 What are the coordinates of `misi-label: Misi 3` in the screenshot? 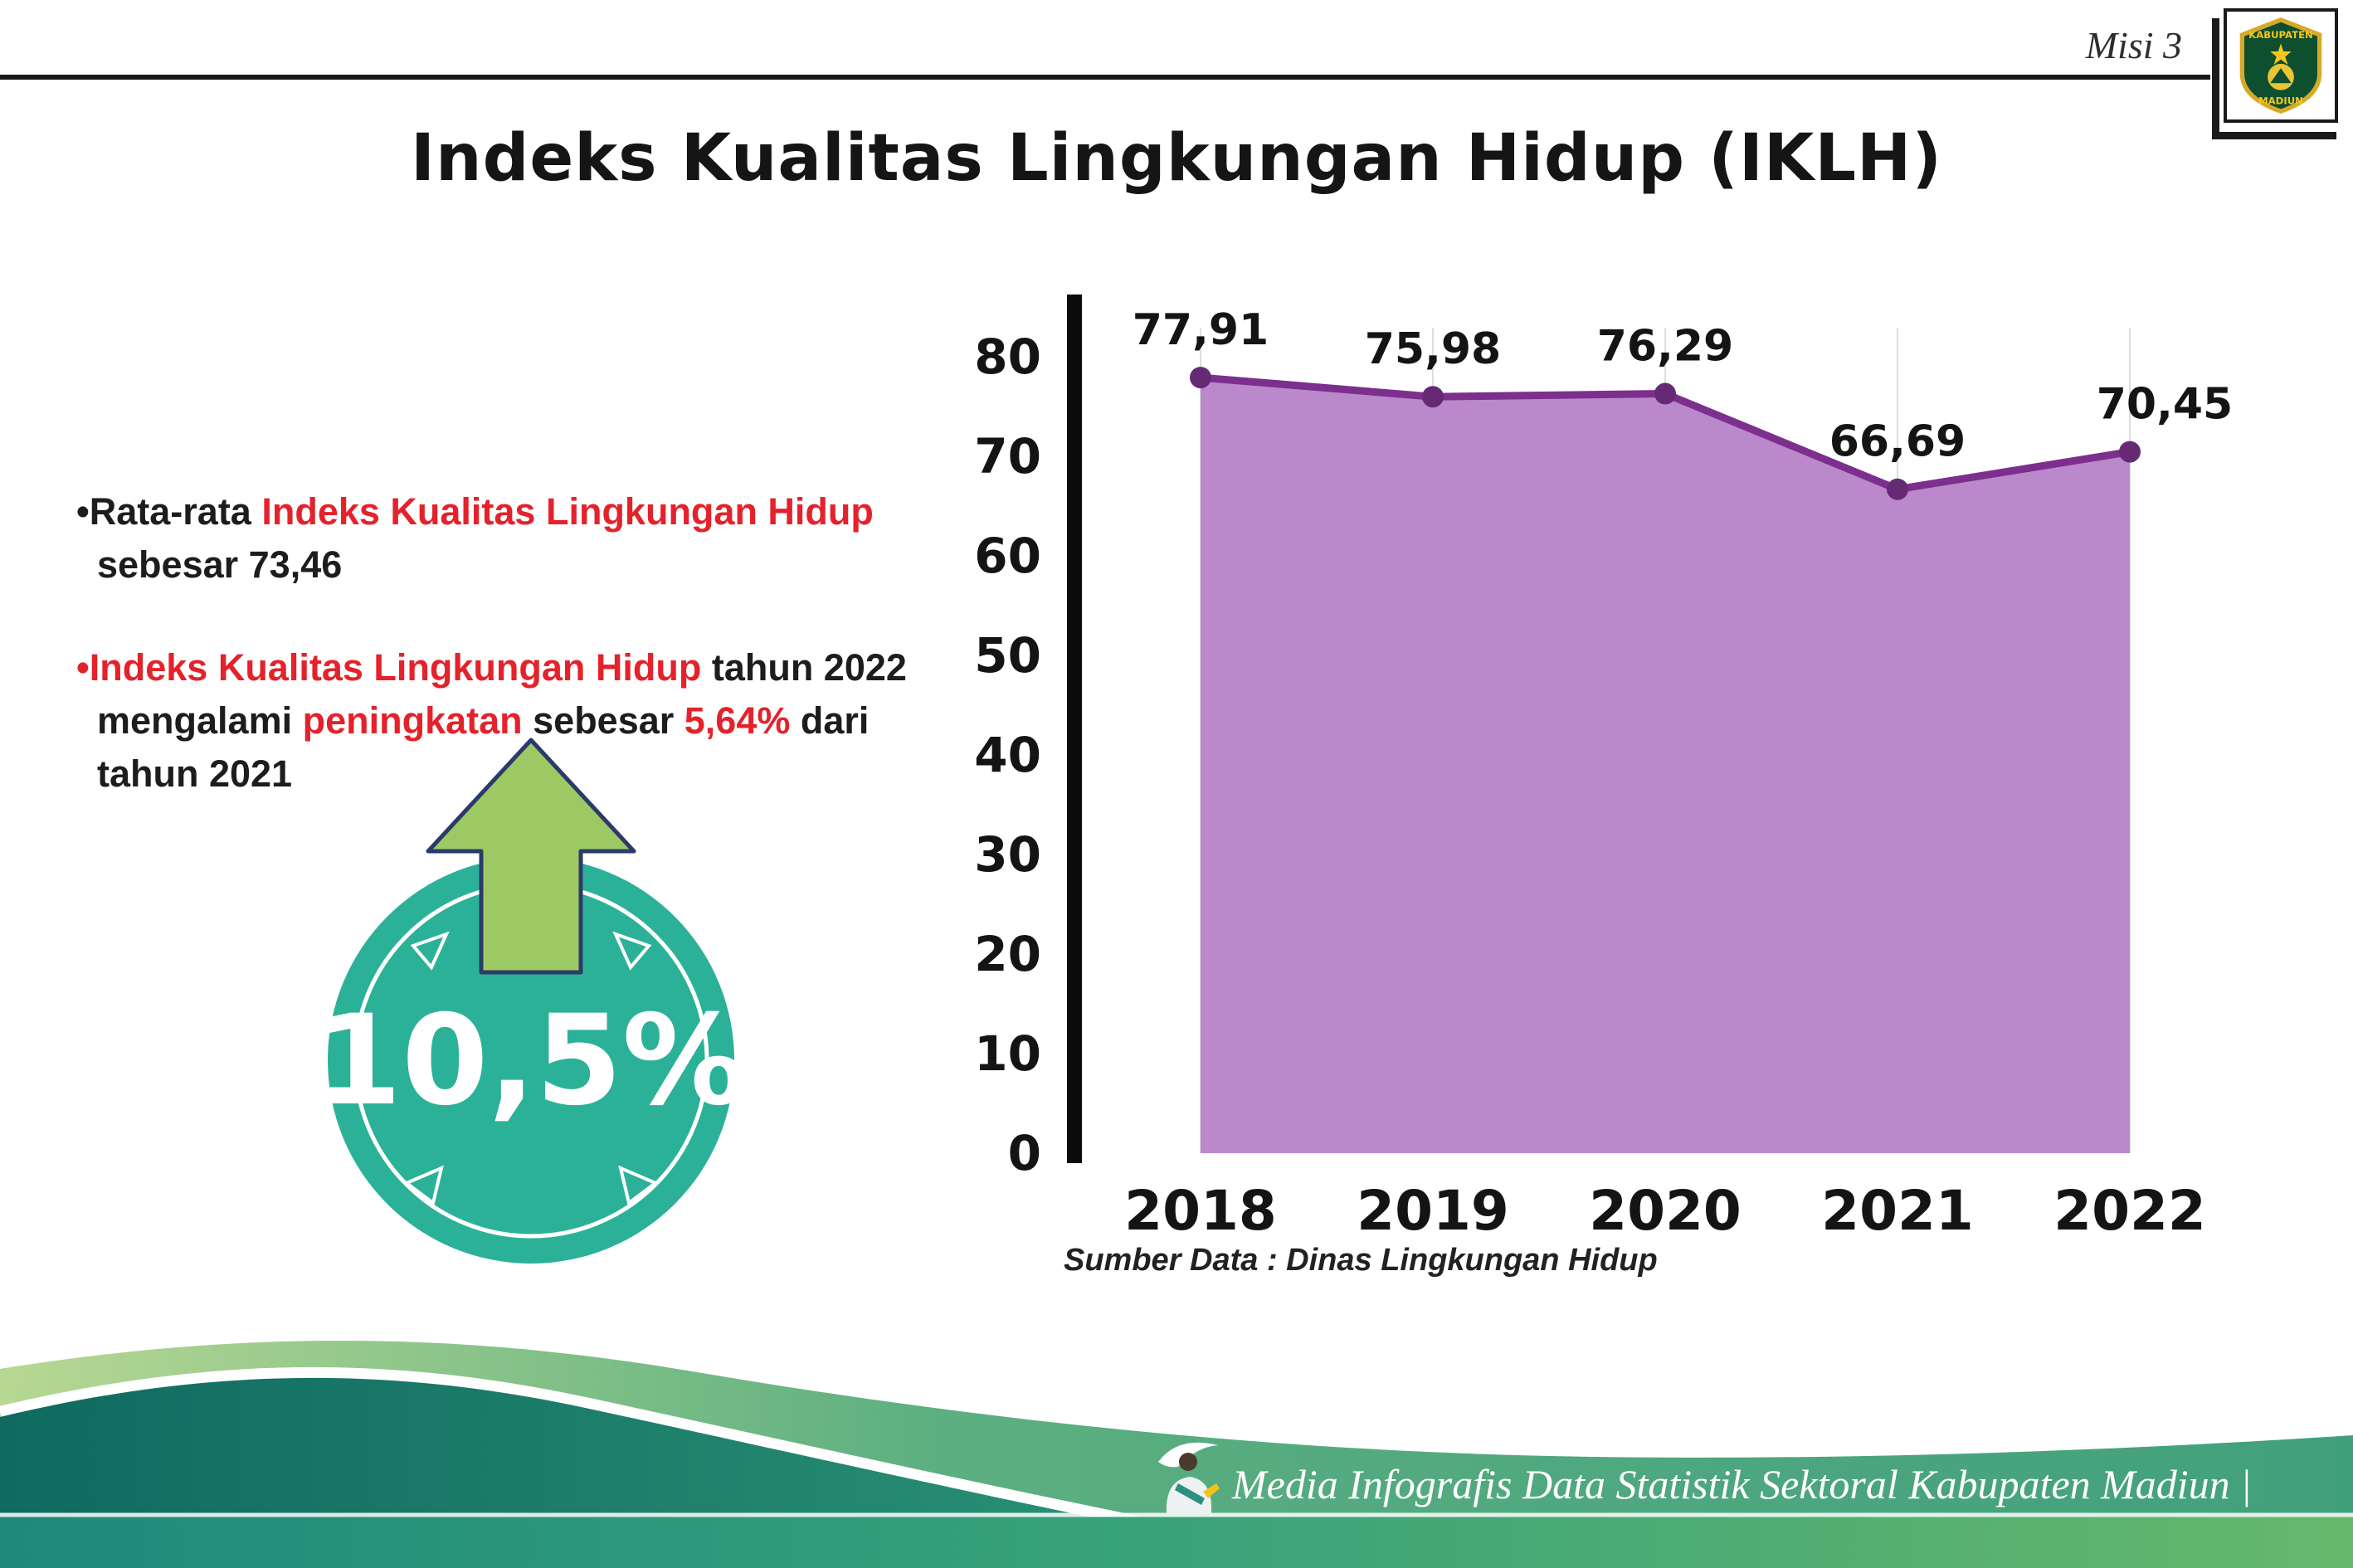 It's located at (2133, 45).